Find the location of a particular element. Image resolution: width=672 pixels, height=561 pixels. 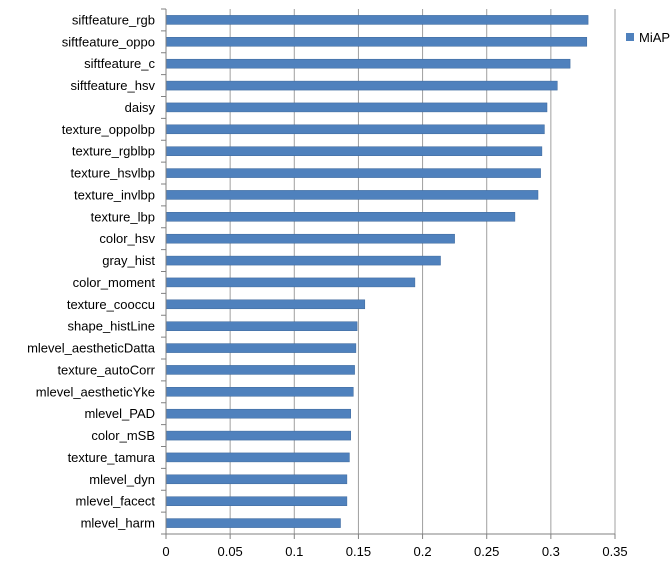

category-label: texture_autoCorr is located at coordinates (106, 369).